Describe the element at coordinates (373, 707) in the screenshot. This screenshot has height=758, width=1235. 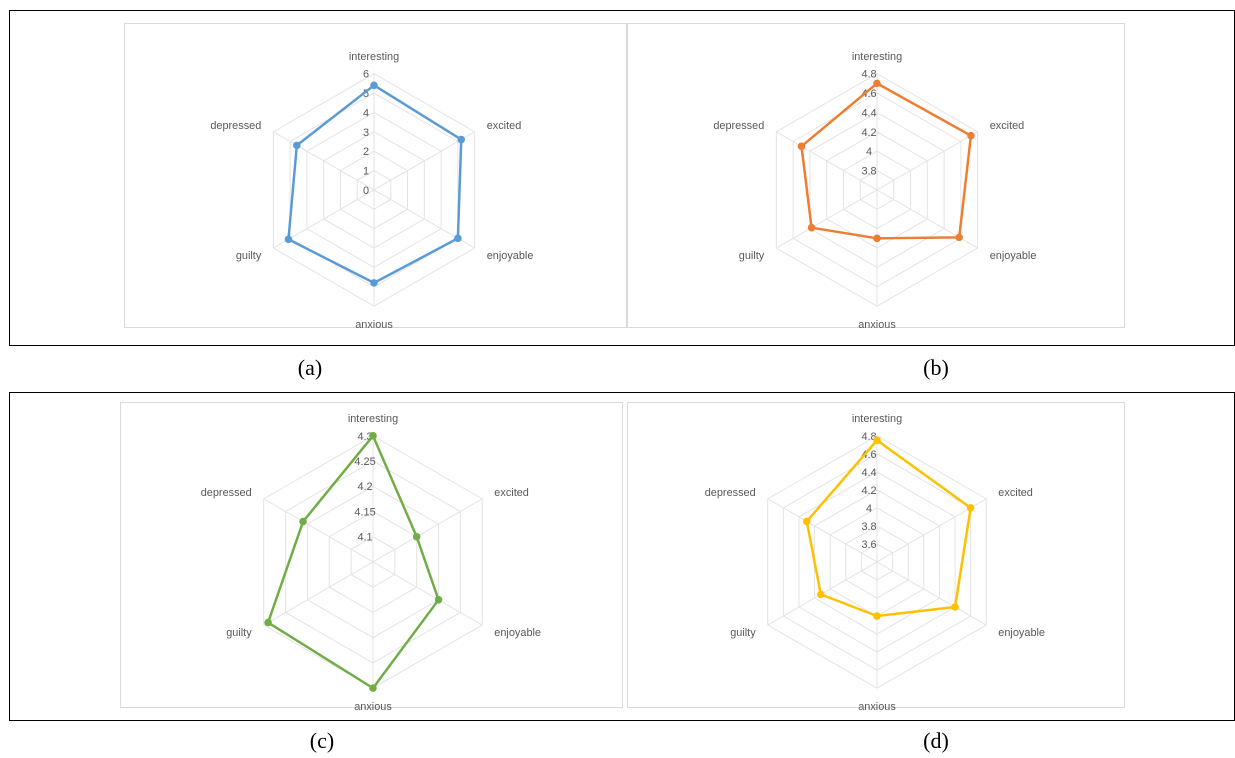
I see `category-label-c: anxious` at that location.